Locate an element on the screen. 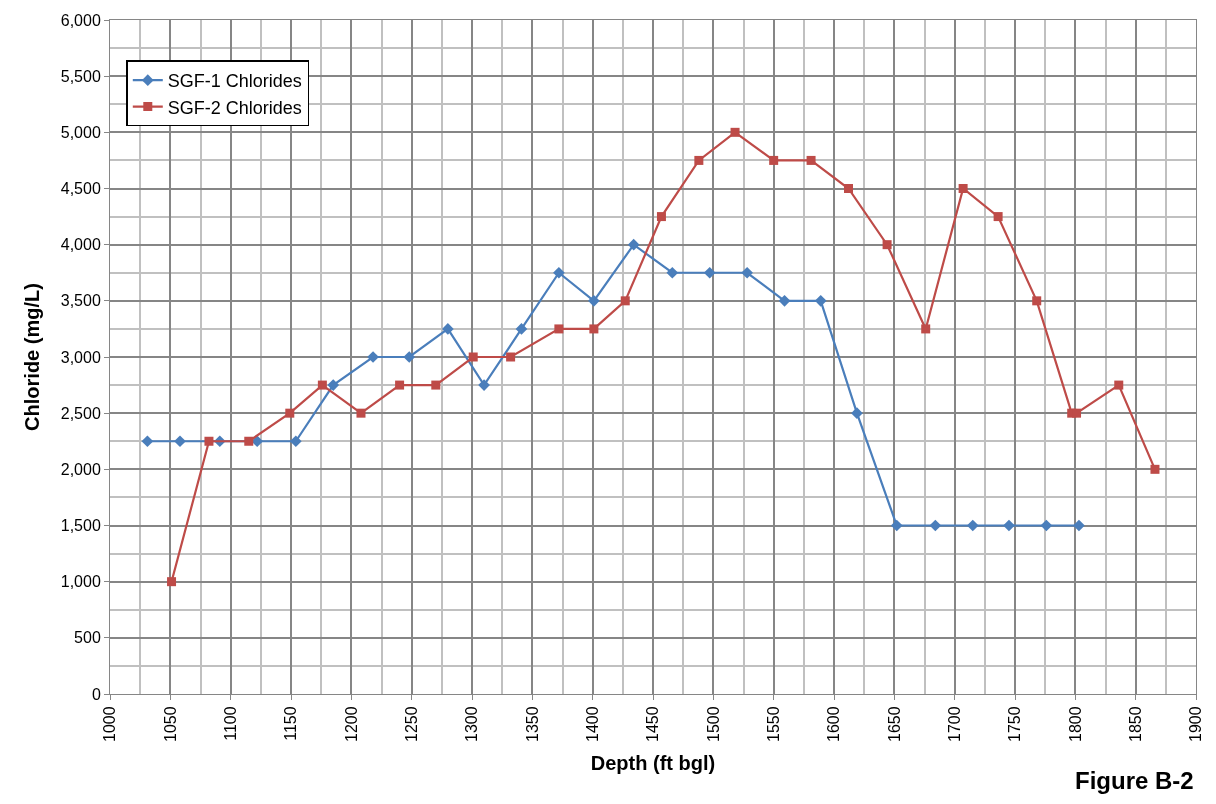 Image resolution: width=1216 pixels, height=804 pixels. x-tick-label: 1350 is located at coordinates (532, 724).